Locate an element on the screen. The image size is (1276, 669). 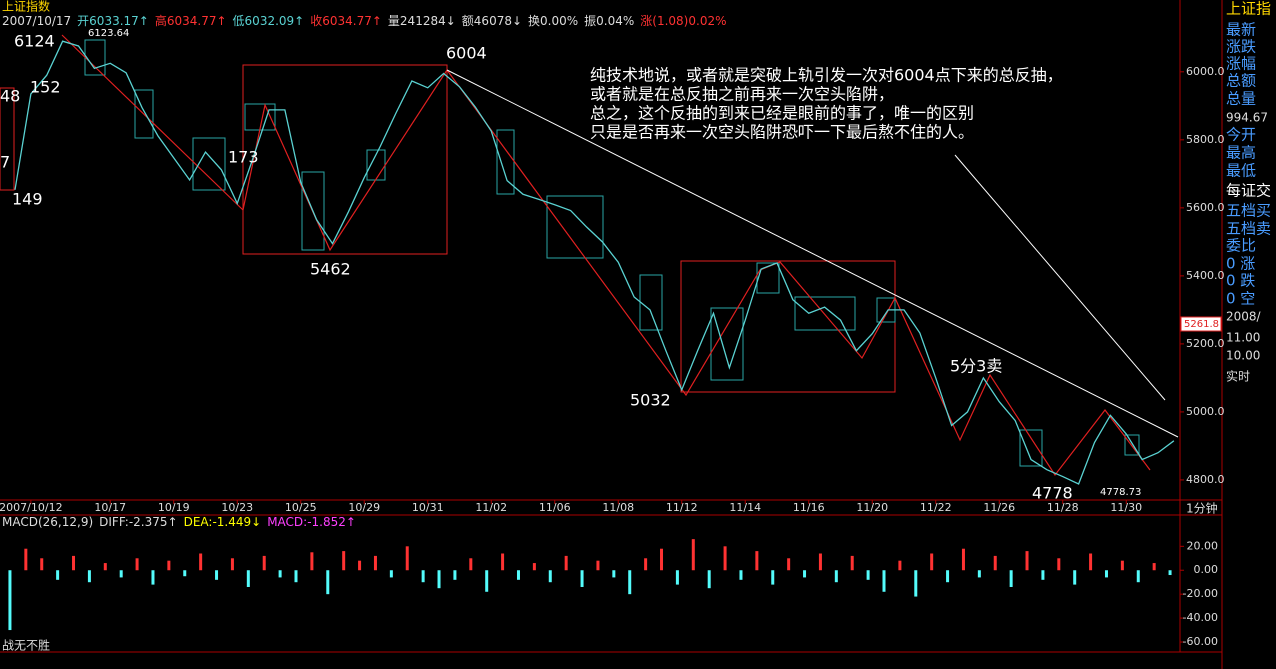
annotation: 149 is located at coordinates (27, 199).